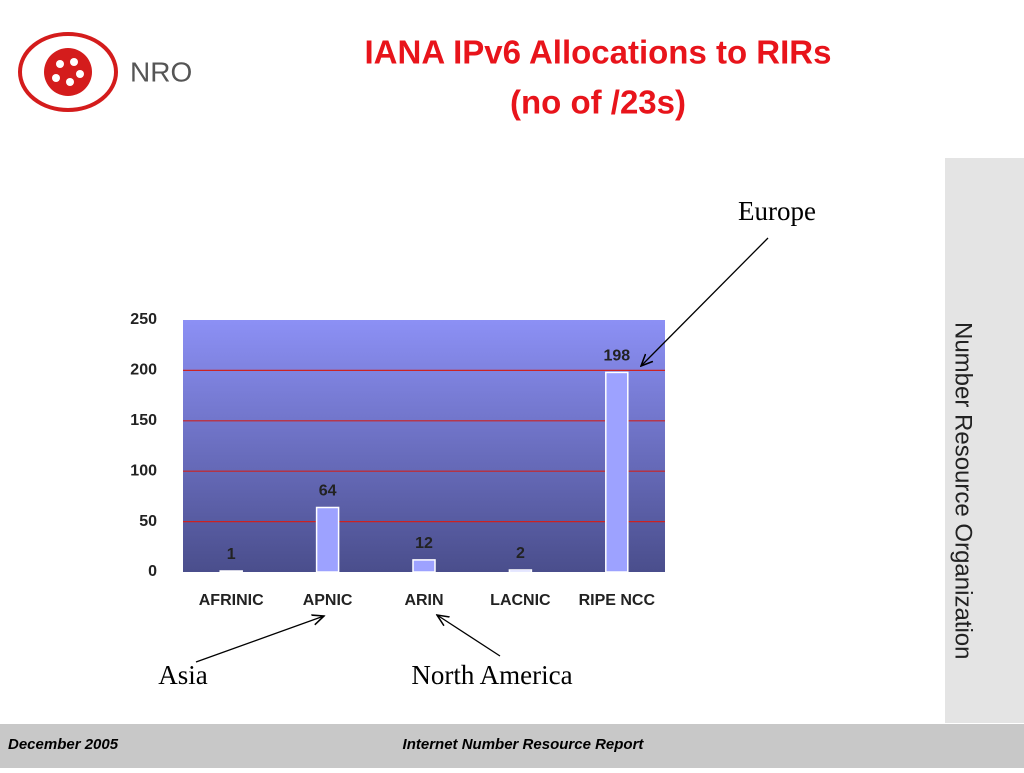 This screenshot has width=1024, height=773. What do you see at coordinates (424, 543) in the screenshot?
I see `data-label: 12` at bounding box center [424, 543].